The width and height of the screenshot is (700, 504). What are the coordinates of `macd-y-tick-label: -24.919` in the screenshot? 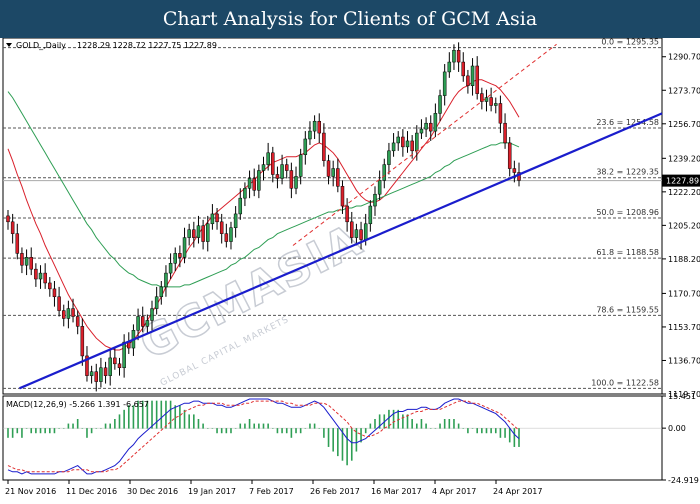 It's located at (683, 480).